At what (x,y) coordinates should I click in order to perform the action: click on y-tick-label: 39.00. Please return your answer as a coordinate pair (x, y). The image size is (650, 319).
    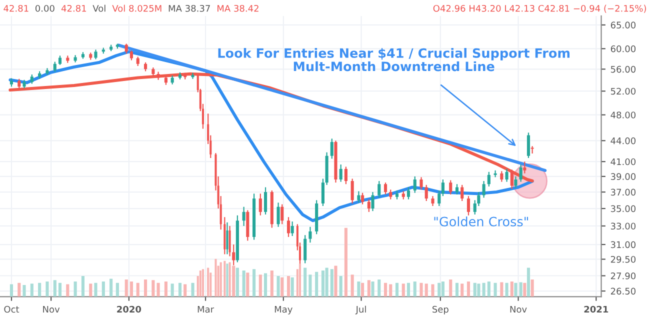
    Looking at the image, I should click on (623, 176).